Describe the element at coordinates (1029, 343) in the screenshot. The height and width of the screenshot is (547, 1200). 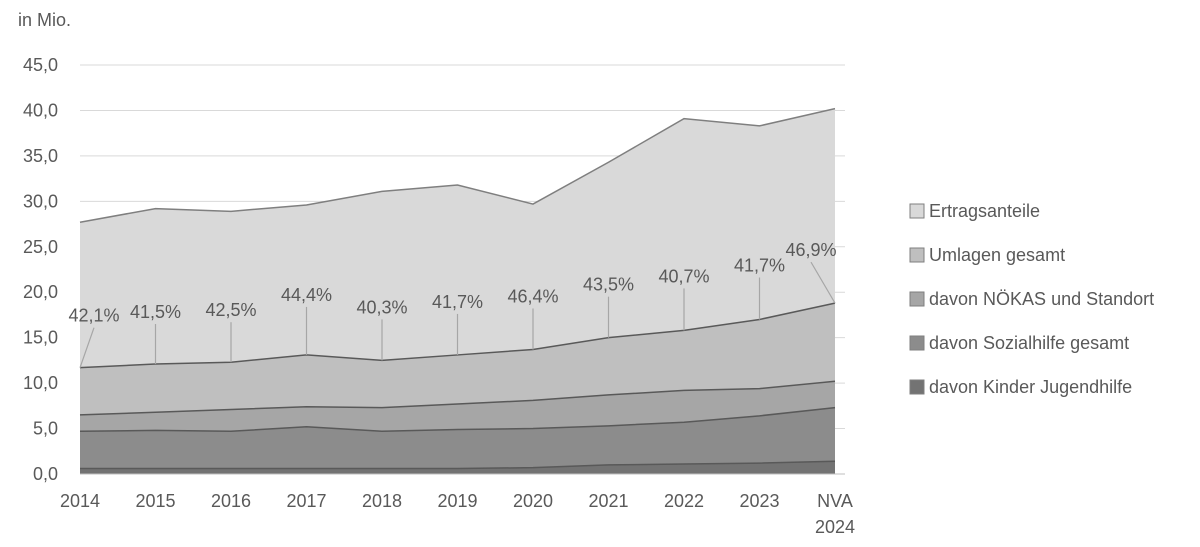
I see `legend-label: davon Sozialhilfe gesamt` at that location.